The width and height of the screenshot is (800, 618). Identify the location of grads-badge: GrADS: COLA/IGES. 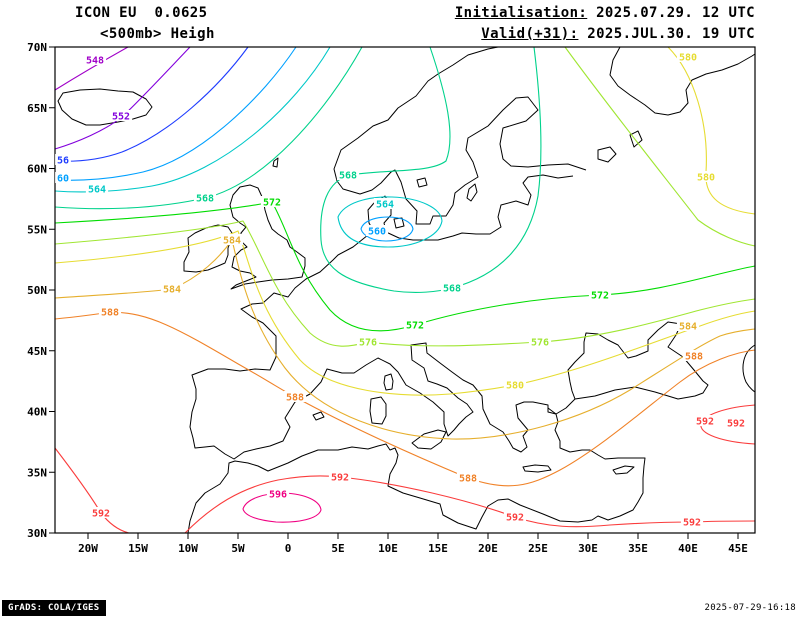
(54, 608).